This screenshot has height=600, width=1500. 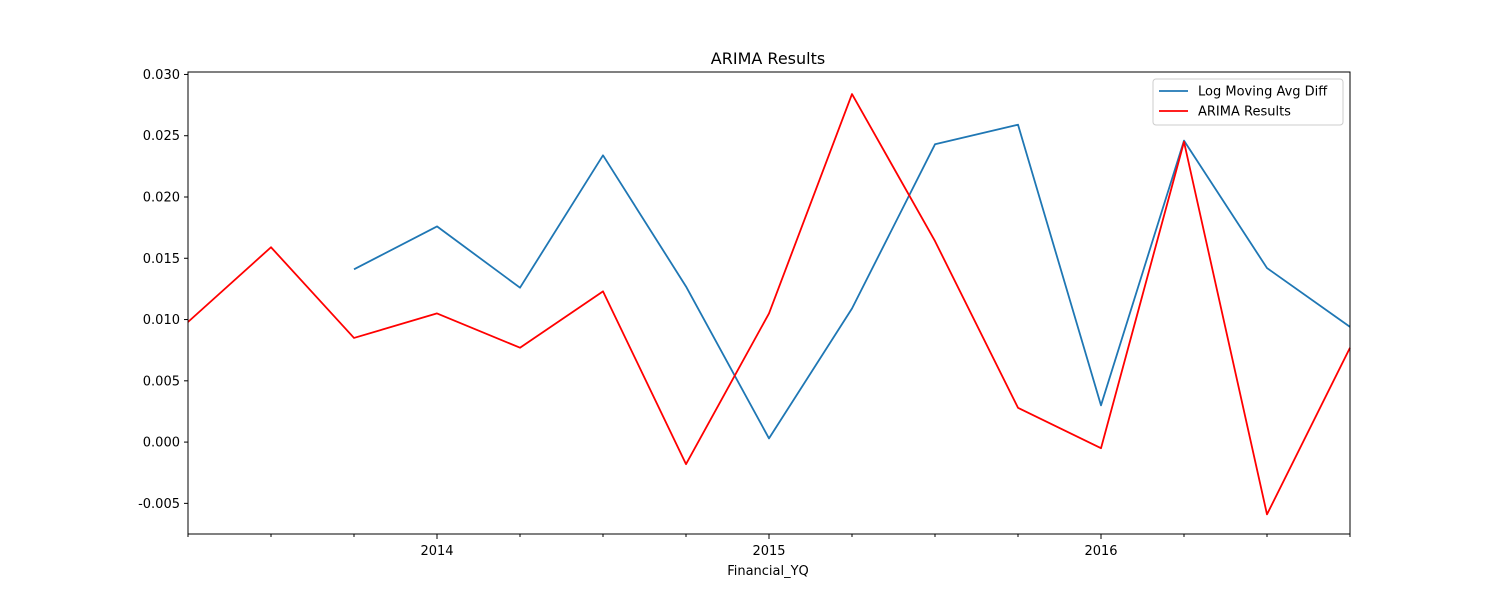 I want to click on y-tick-label: -0.005, so click(x=159, y=504).